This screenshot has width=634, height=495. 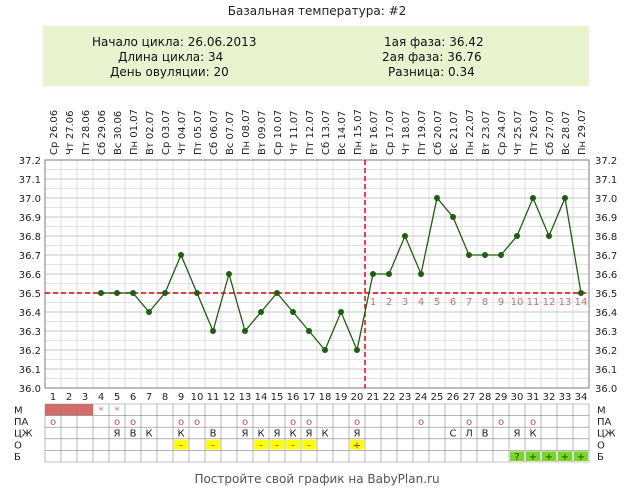 What do you see at coordinates (165, 397) in the screenshot?
I see `x-tick-label: 8` at bounding box center [165, 397].